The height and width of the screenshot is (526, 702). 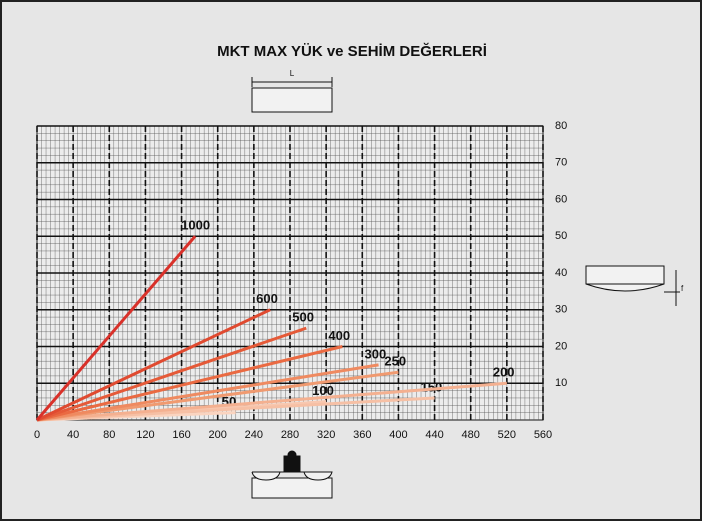 I want to click on series-label: 600, so click(x=267, y=298).